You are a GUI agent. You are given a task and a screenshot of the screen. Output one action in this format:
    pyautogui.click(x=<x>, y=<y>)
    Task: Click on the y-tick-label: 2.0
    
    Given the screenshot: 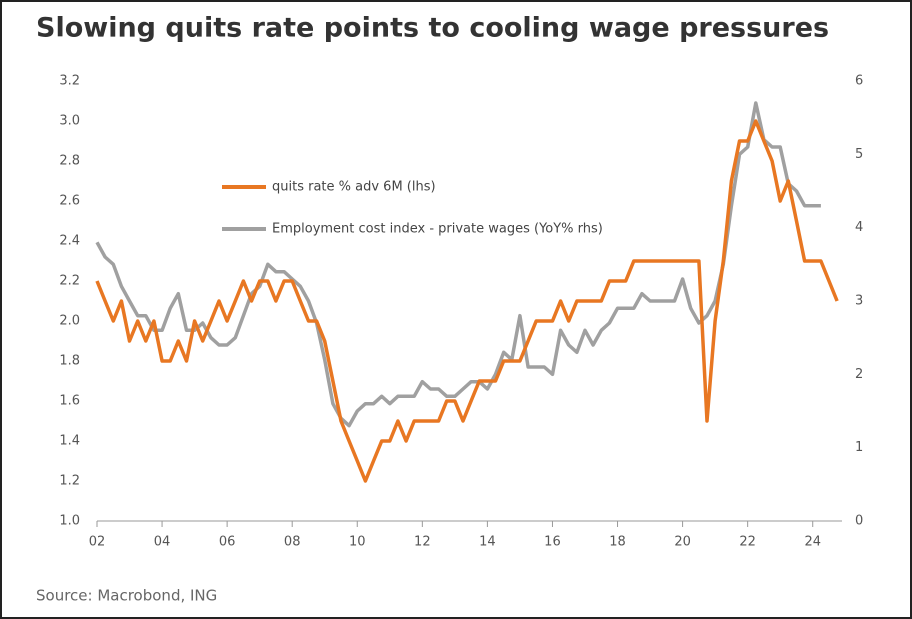 What is the action you would take?
    pyautogui.click(x=69, y=321)
    